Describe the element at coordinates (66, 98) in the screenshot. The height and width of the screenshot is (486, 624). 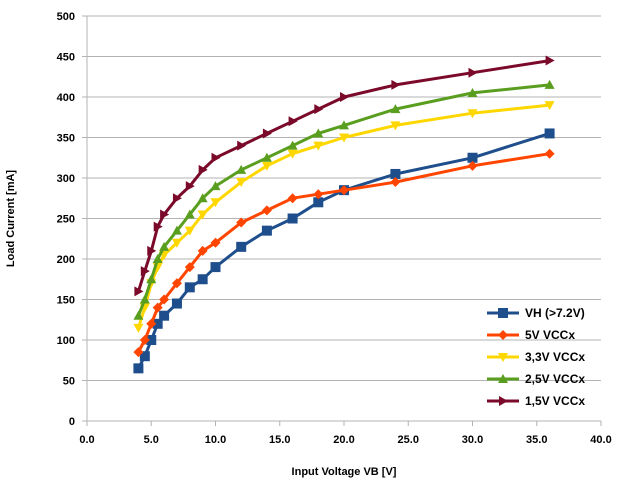
I see `y-tick-label: 400` at that location.